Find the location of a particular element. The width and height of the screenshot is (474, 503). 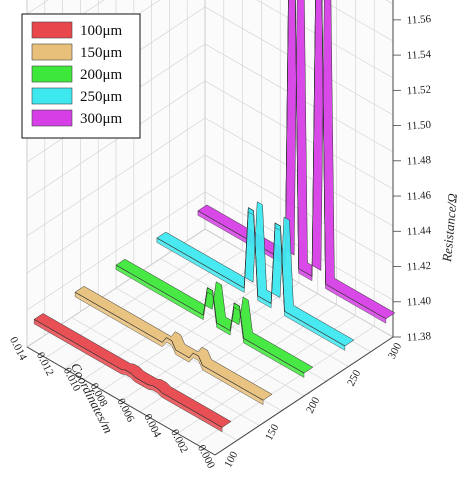

z-tick-label: 11.48 is located at coordinates (419, 161).